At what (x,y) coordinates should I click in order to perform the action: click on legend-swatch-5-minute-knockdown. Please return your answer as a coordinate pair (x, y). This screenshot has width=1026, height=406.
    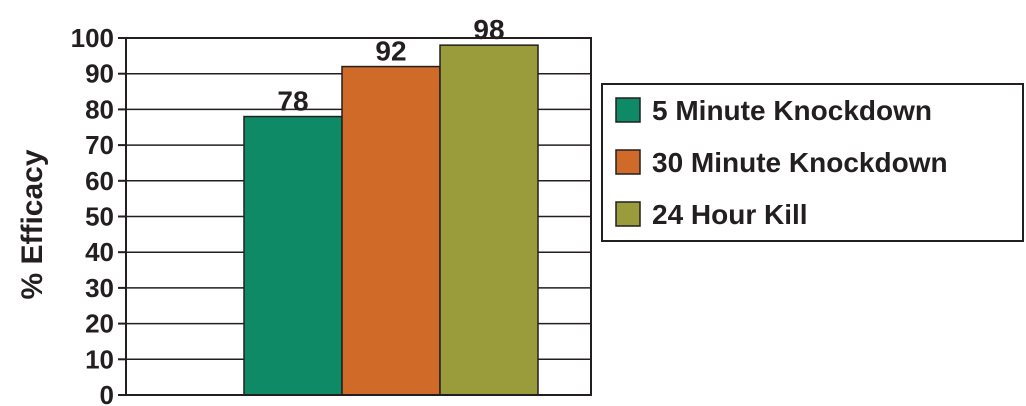
    Looking at the image, I should click on (628, 110).